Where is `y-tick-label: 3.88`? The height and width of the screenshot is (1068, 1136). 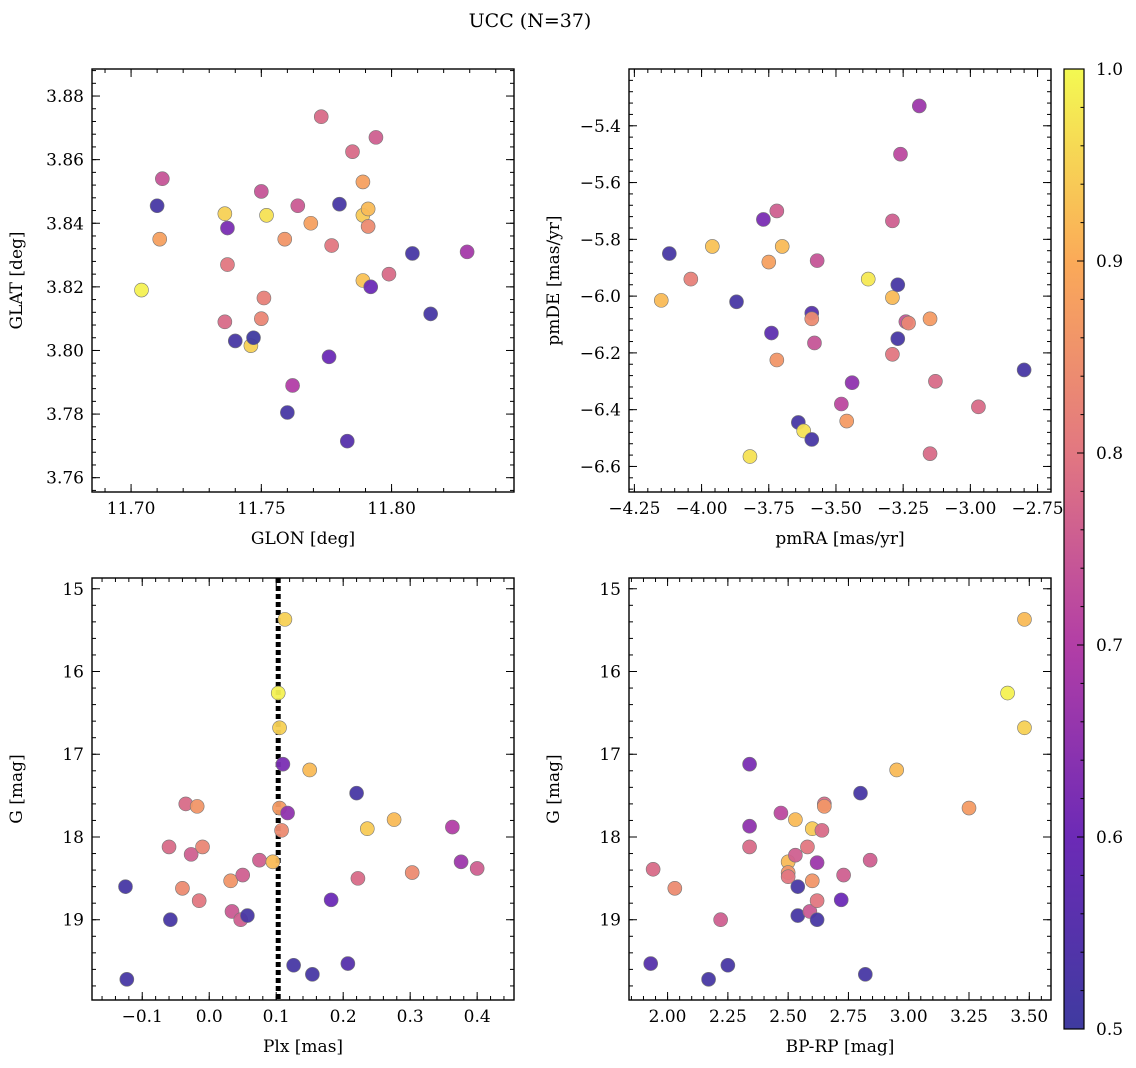 y-tick-label: 3.88 is located at coordinates (65, 97).